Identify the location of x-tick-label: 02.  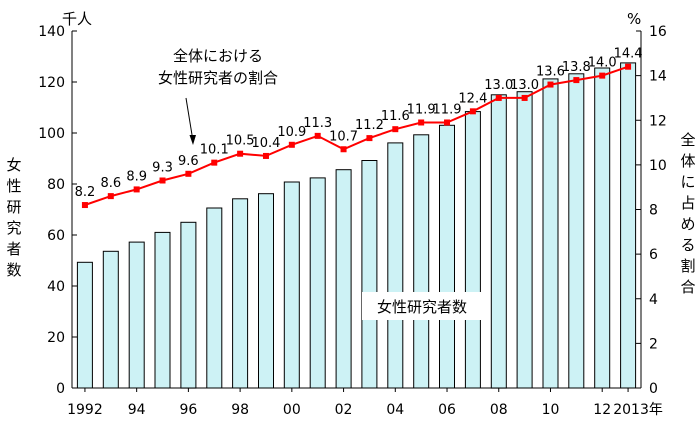
(344, 410).